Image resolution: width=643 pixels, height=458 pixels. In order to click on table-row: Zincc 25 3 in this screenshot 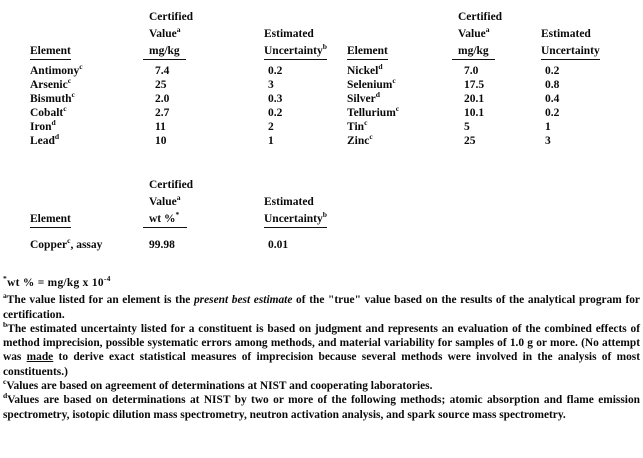, I will do `click(492, 141)`.